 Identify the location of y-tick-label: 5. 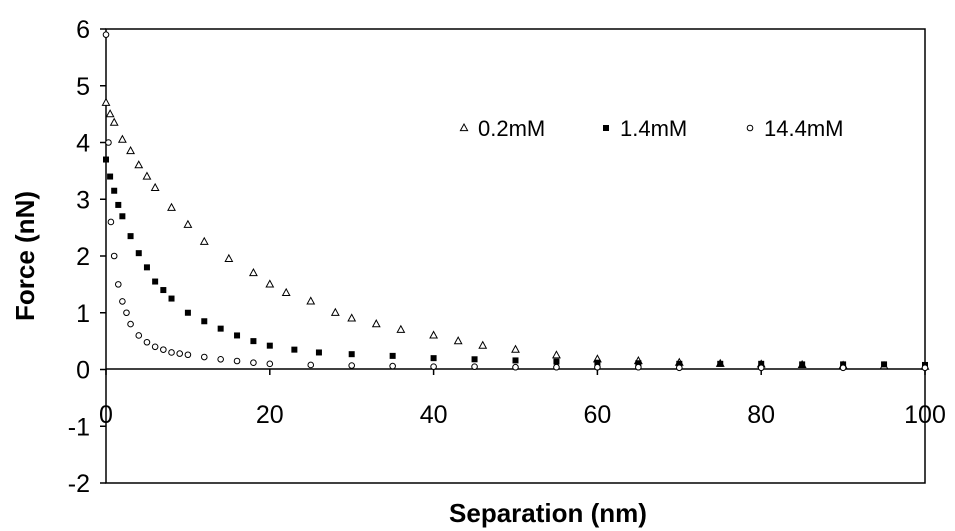
(83, 87).